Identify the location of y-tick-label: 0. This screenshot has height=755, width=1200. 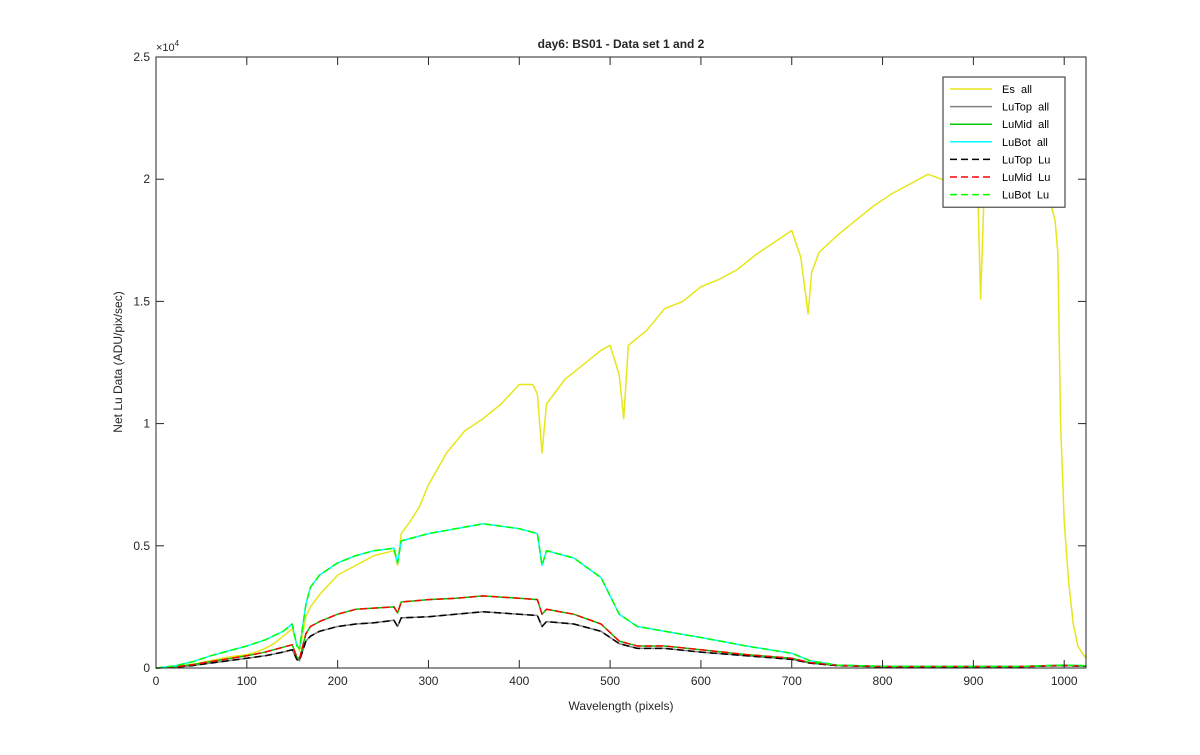
(146, 668).